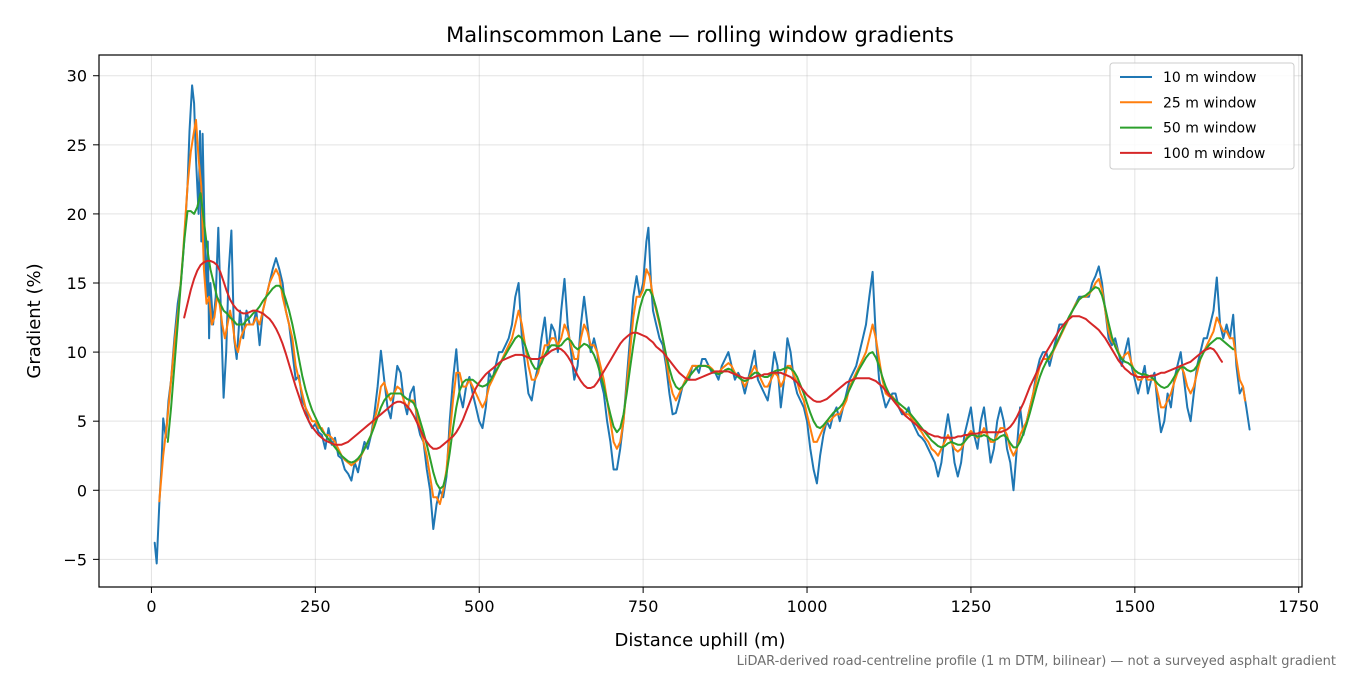 This screenshot has height=675, width=1350. Describe the element at coordinates (315, 606) in the screenshot. I see `x-tick-label: 250` at that location.